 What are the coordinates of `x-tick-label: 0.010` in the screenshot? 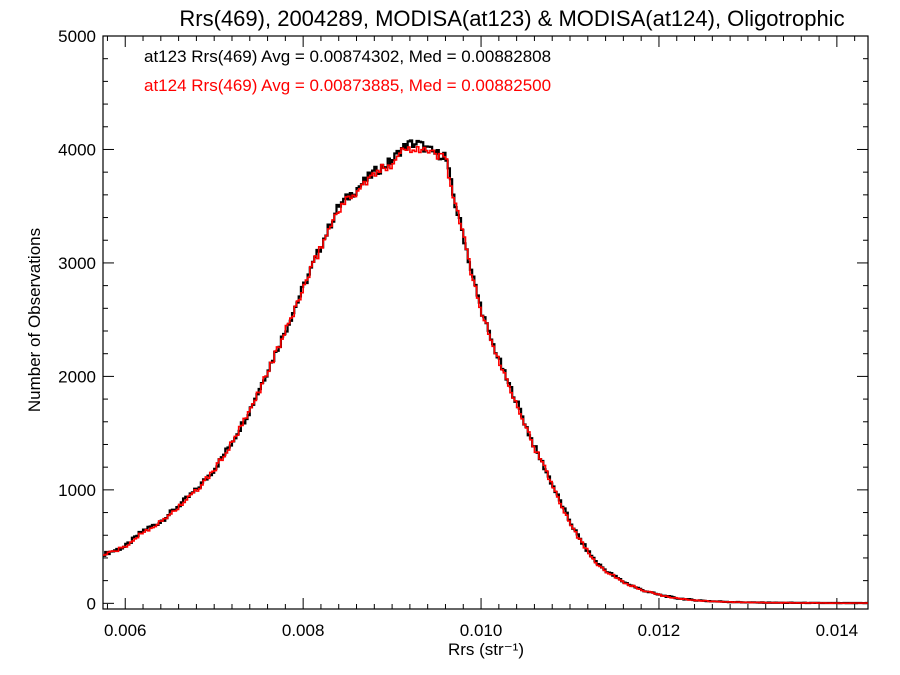 It's located at (481, 630).